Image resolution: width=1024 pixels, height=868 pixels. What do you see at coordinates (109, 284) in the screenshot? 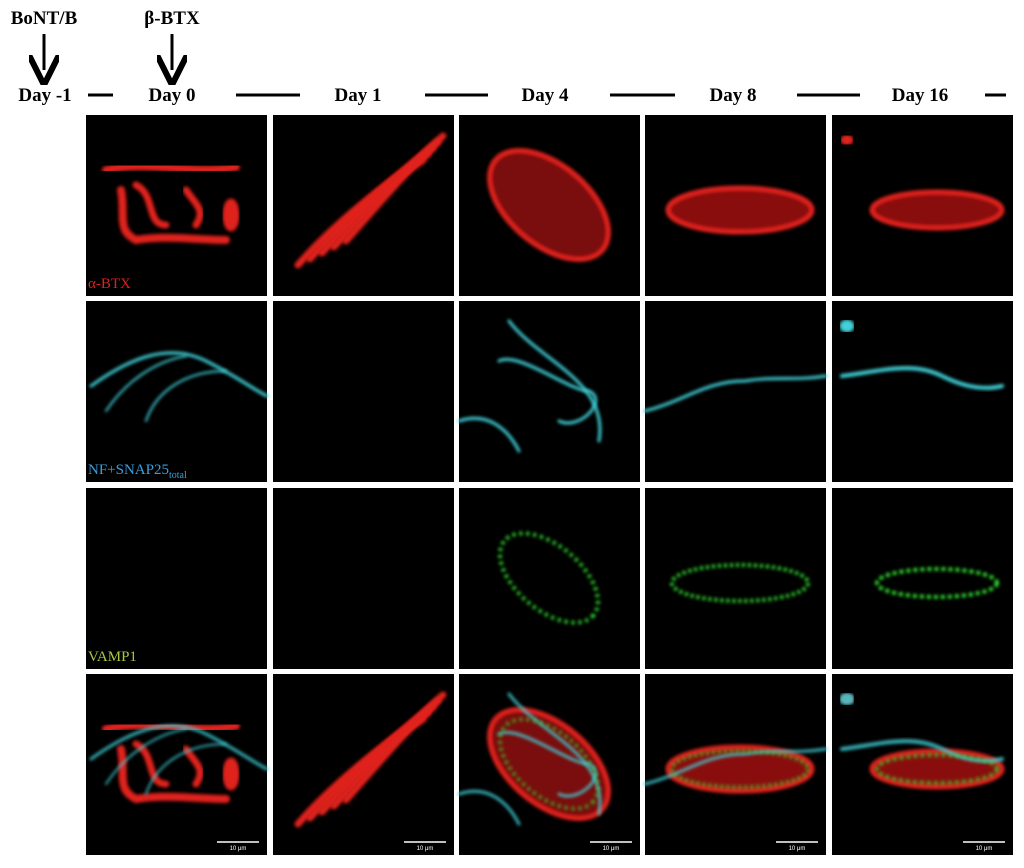
I see `channel-label: α-BTX` at bounding box center [109, 284].